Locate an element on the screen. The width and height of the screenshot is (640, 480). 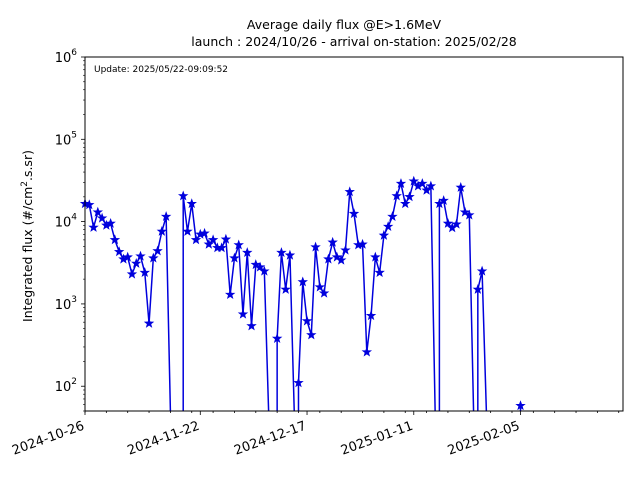
update-annotation: Update: 2025/05/22-09:09:52 is located at coordinates (161, 70).